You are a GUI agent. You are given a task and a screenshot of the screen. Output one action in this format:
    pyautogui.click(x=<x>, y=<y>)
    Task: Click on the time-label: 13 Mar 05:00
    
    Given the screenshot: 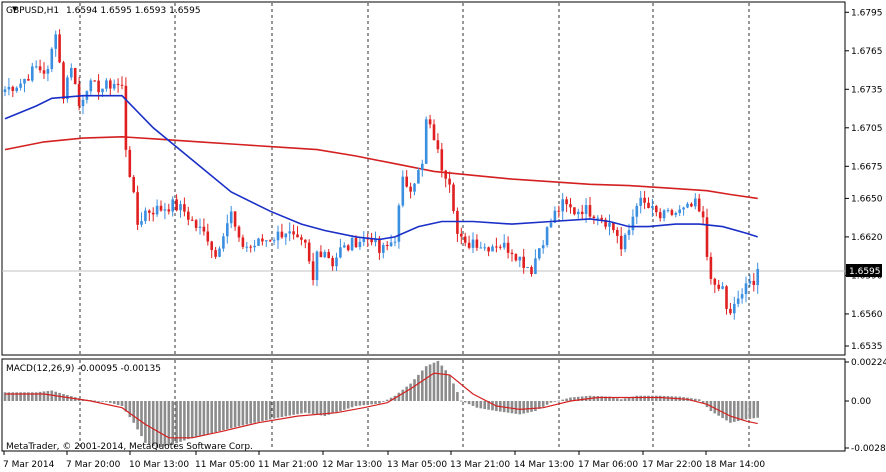 What is the action you would take?
    pyautogui.click(x=417, y=465)
    